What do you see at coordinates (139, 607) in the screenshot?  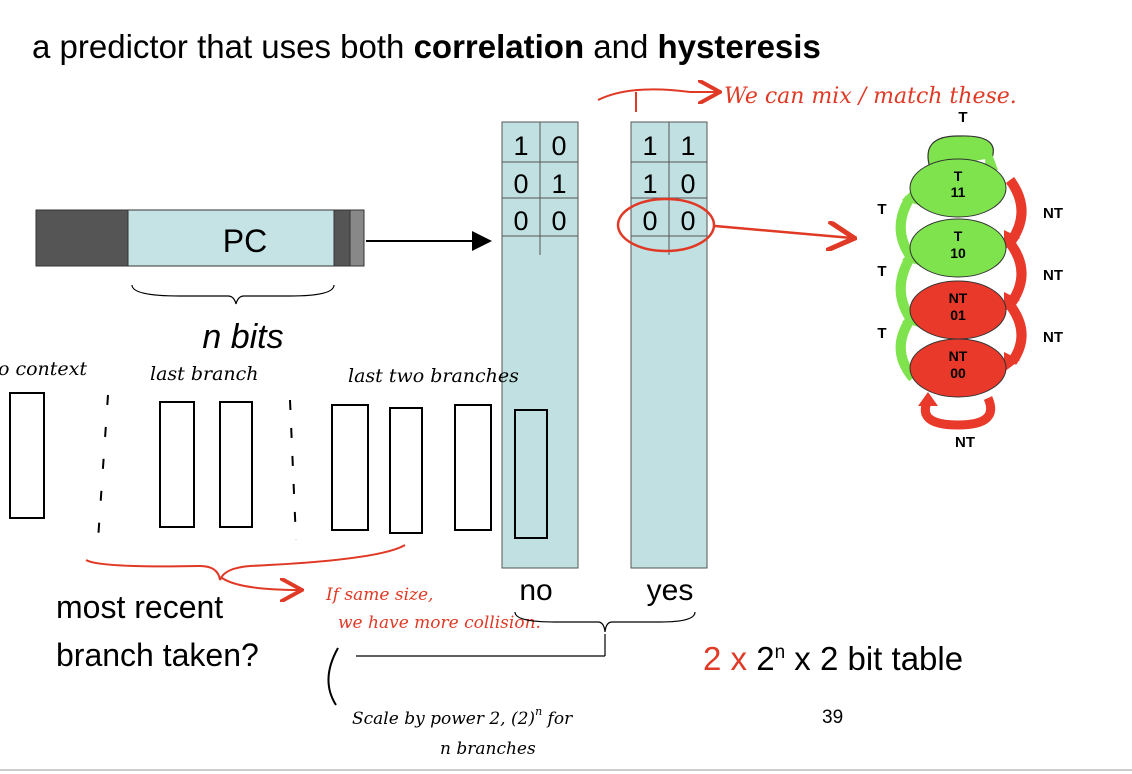 I see `question-line-1: most recent` at bounding box center [139, 607].